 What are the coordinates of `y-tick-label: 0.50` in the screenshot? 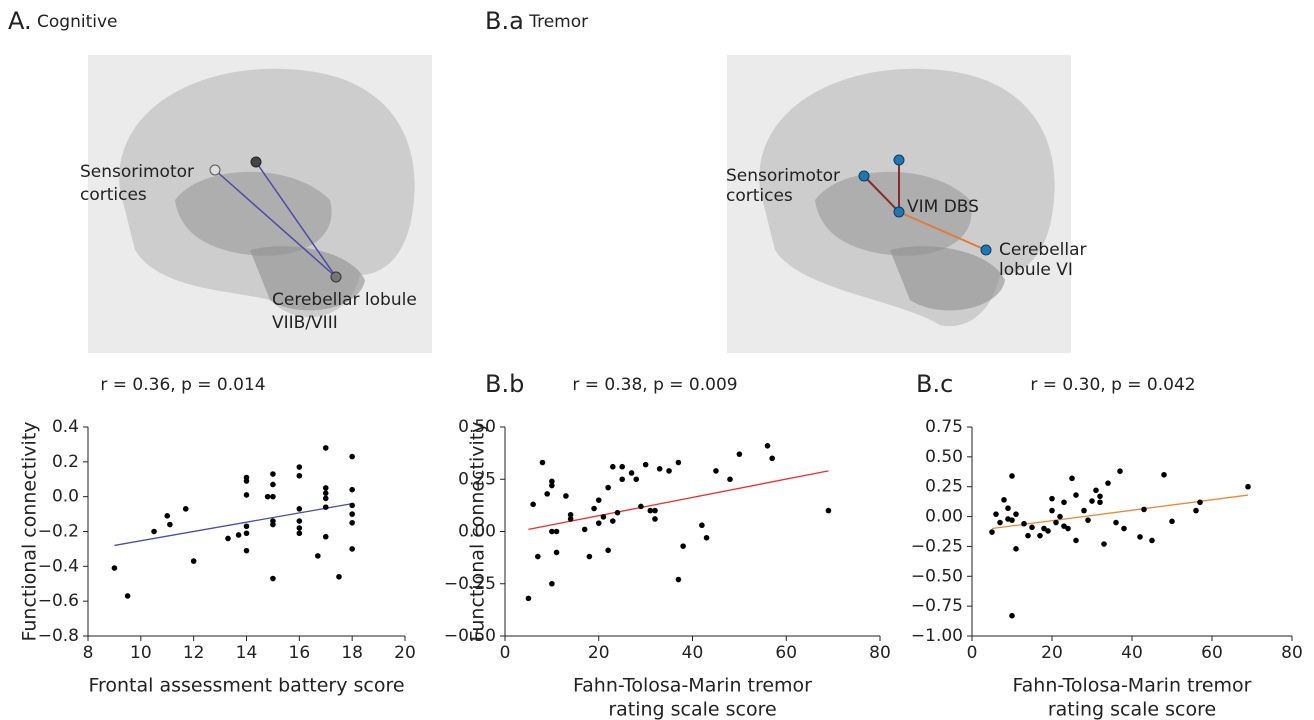 It's located at (944, 457).